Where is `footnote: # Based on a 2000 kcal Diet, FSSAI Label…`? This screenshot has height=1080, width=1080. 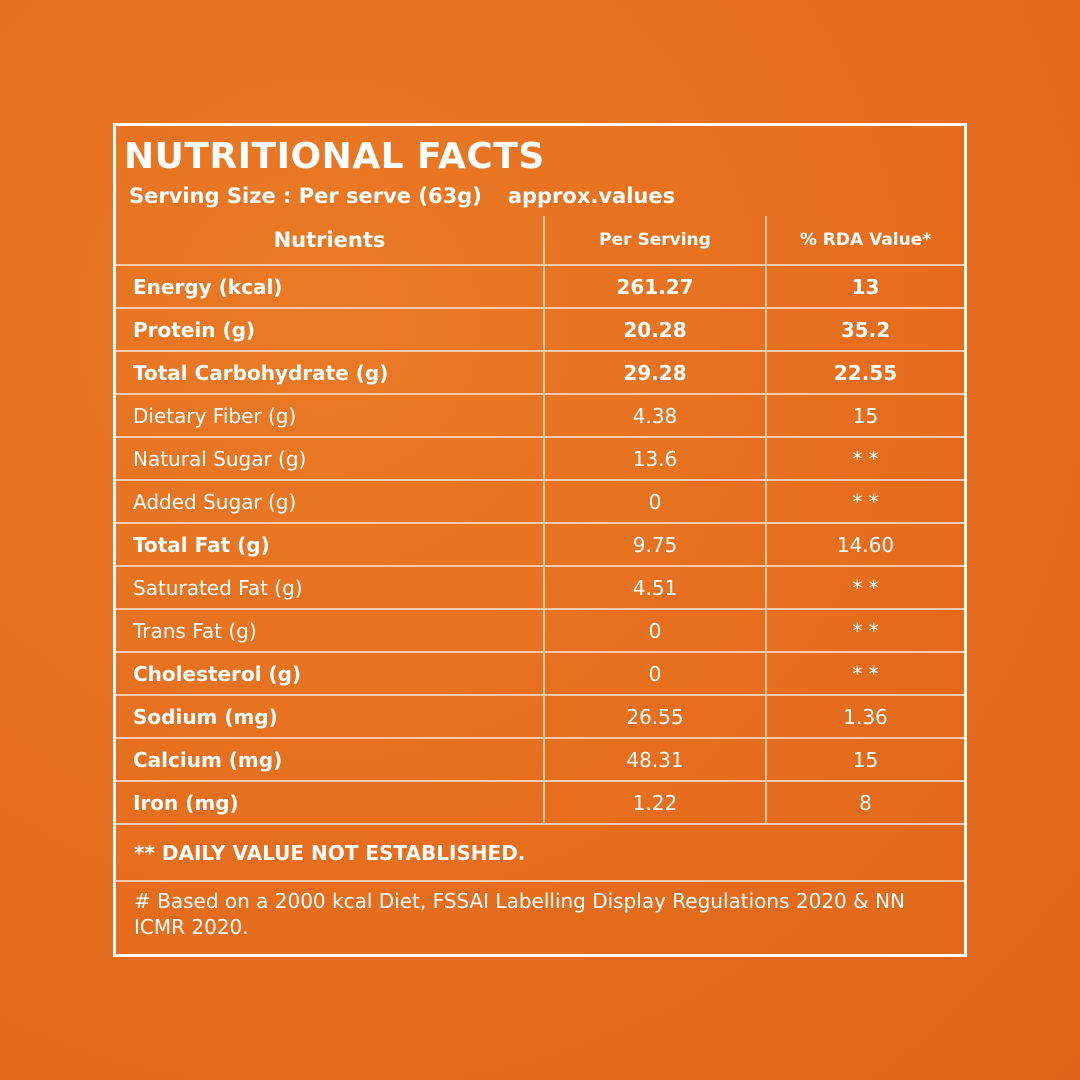
footnote: # Based on a 2000 kcal Diet, FSSAI Label… is located at coordinates (540, 919).